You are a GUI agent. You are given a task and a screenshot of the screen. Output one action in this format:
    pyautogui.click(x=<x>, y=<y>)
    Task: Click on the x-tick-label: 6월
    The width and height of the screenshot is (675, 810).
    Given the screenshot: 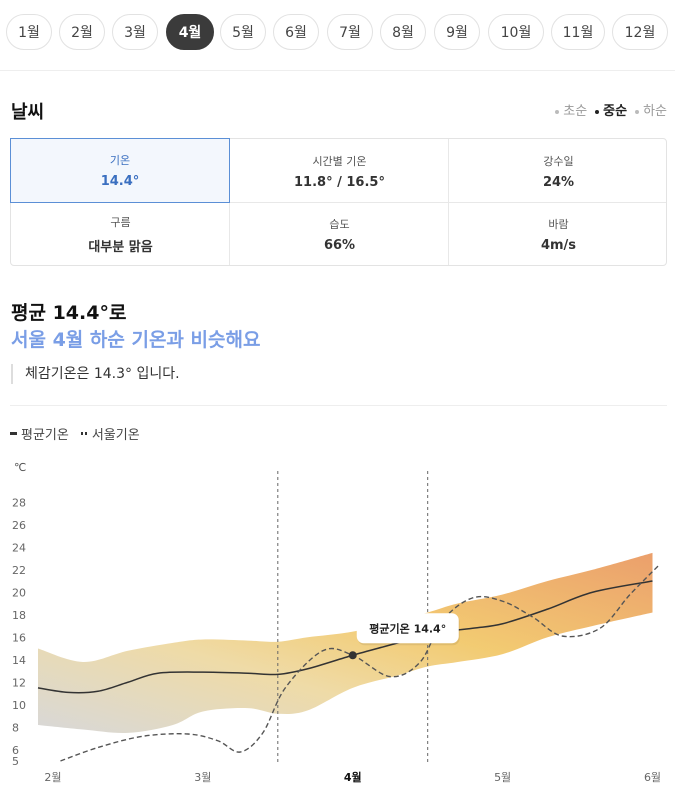 What is the action you would take?
    pyautogui.click(x=652, y=777)
    